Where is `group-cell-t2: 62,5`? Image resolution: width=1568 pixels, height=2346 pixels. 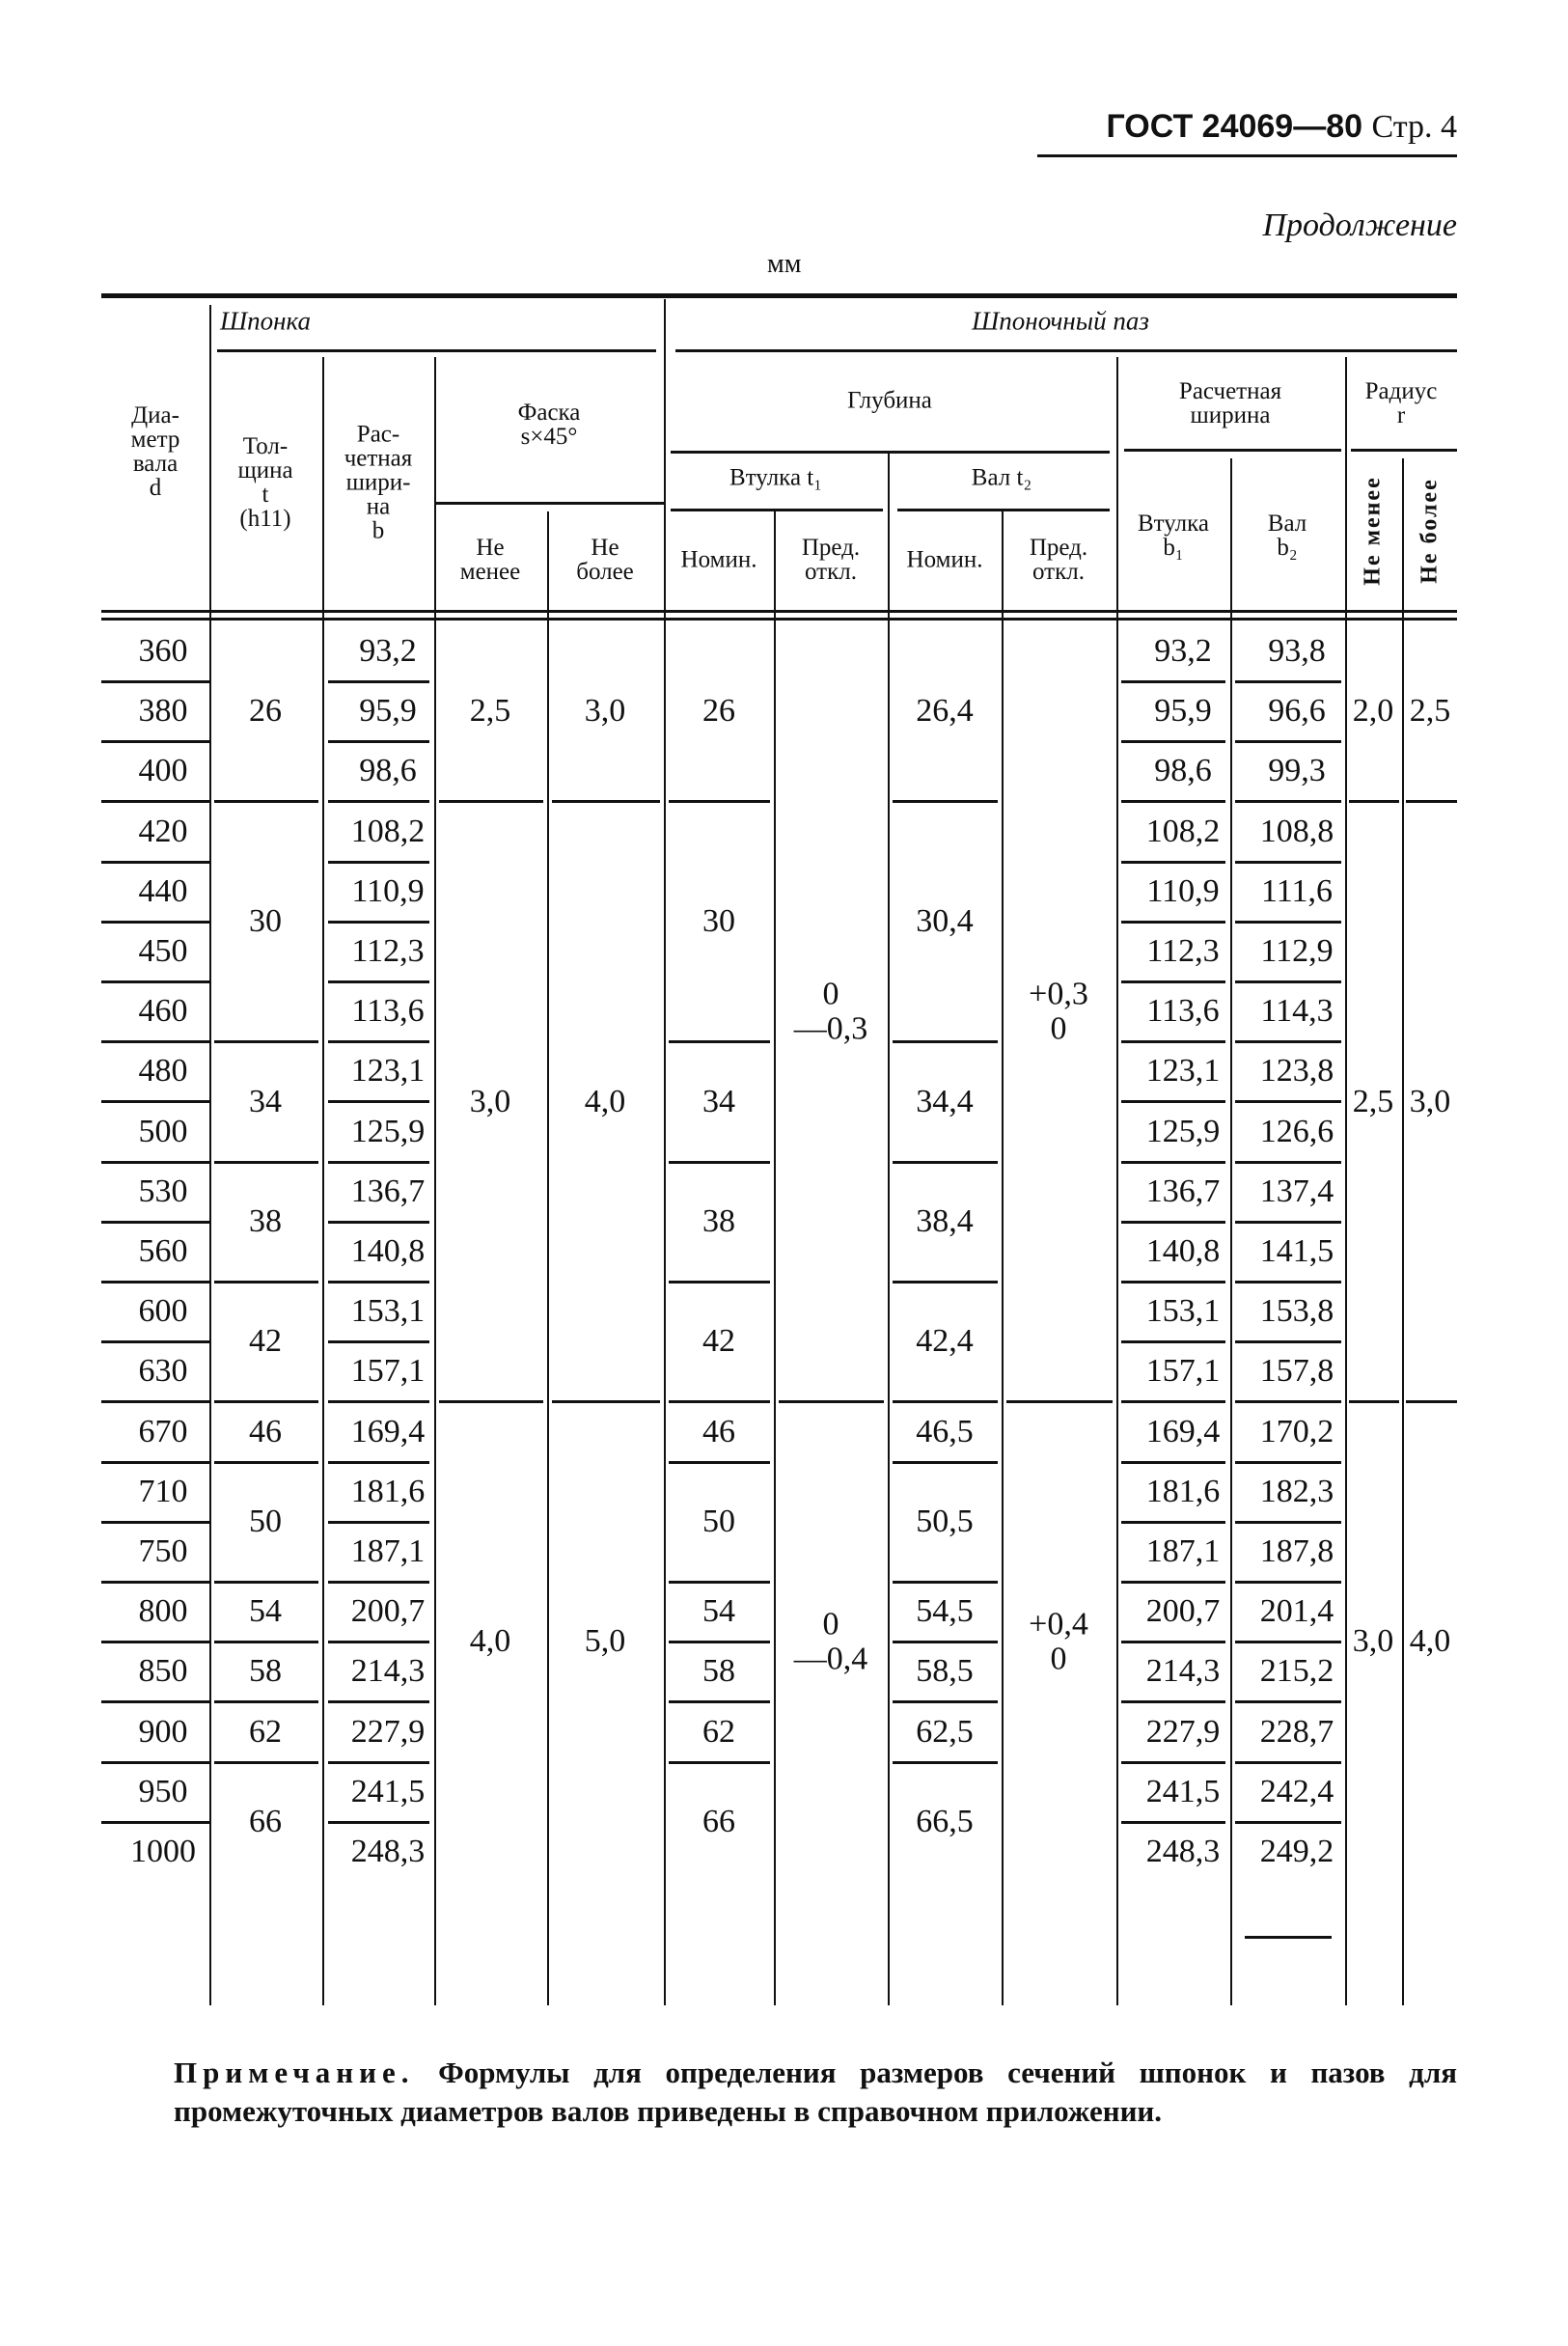 group-cell-t2: 62,5 is located at coordinates (945, 1731).